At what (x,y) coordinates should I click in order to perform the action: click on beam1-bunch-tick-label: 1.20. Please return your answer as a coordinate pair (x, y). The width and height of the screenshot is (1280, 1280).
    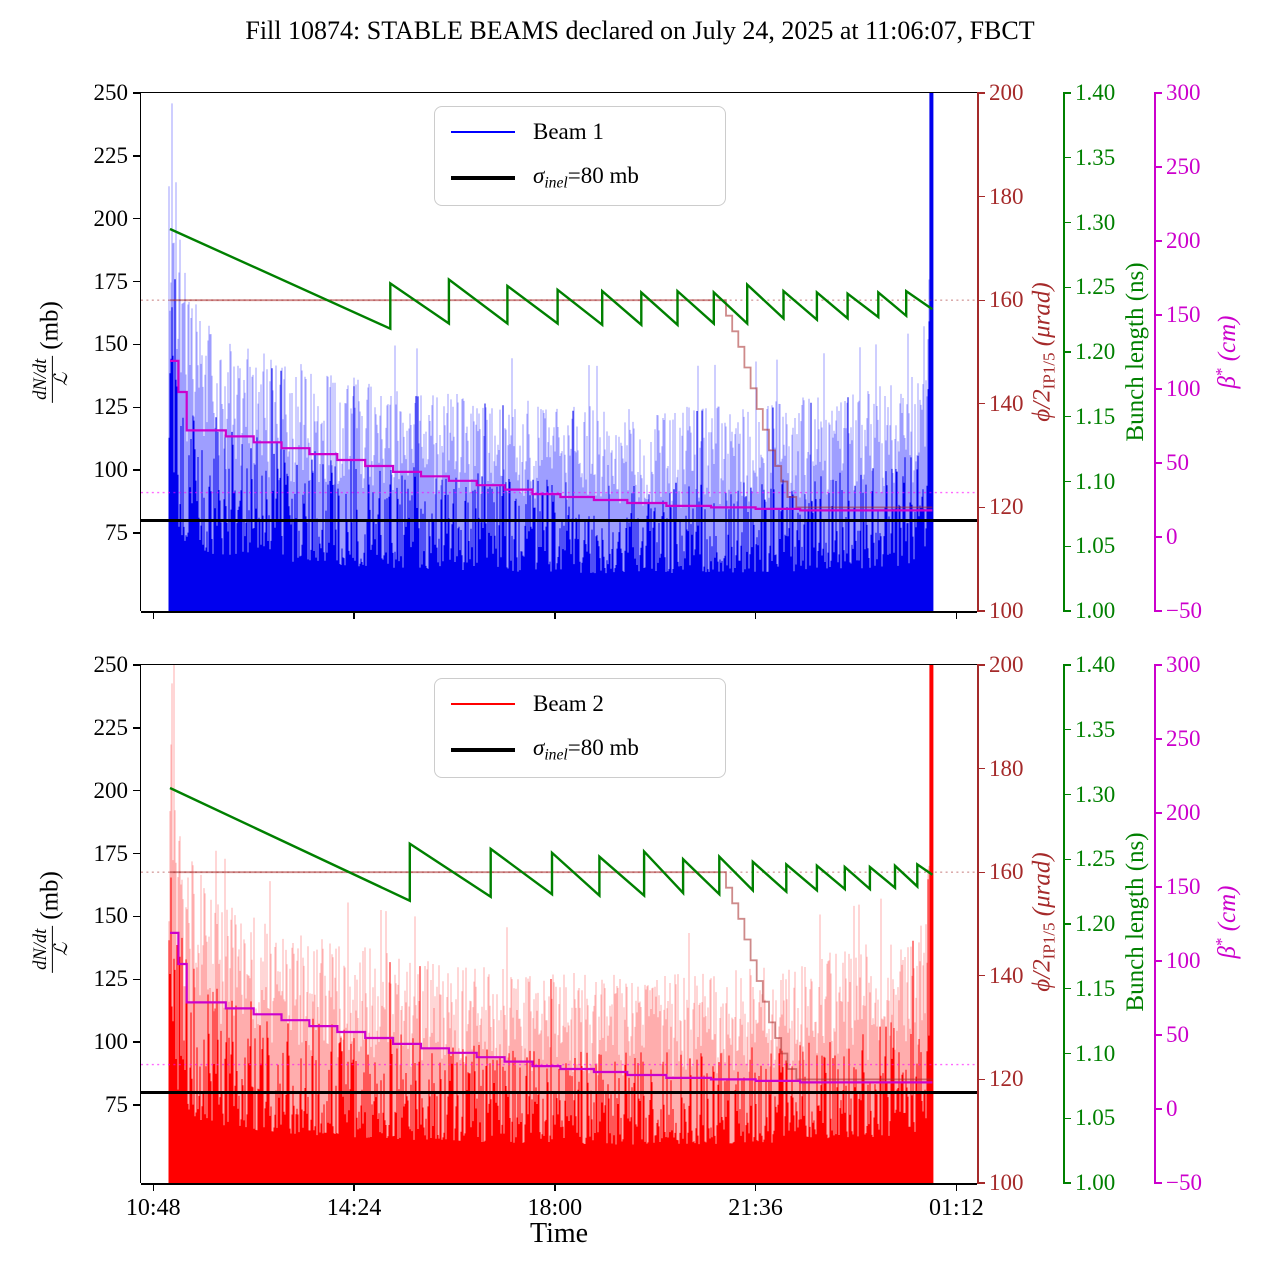
    Looking at the image, I should click on (1095, 351).